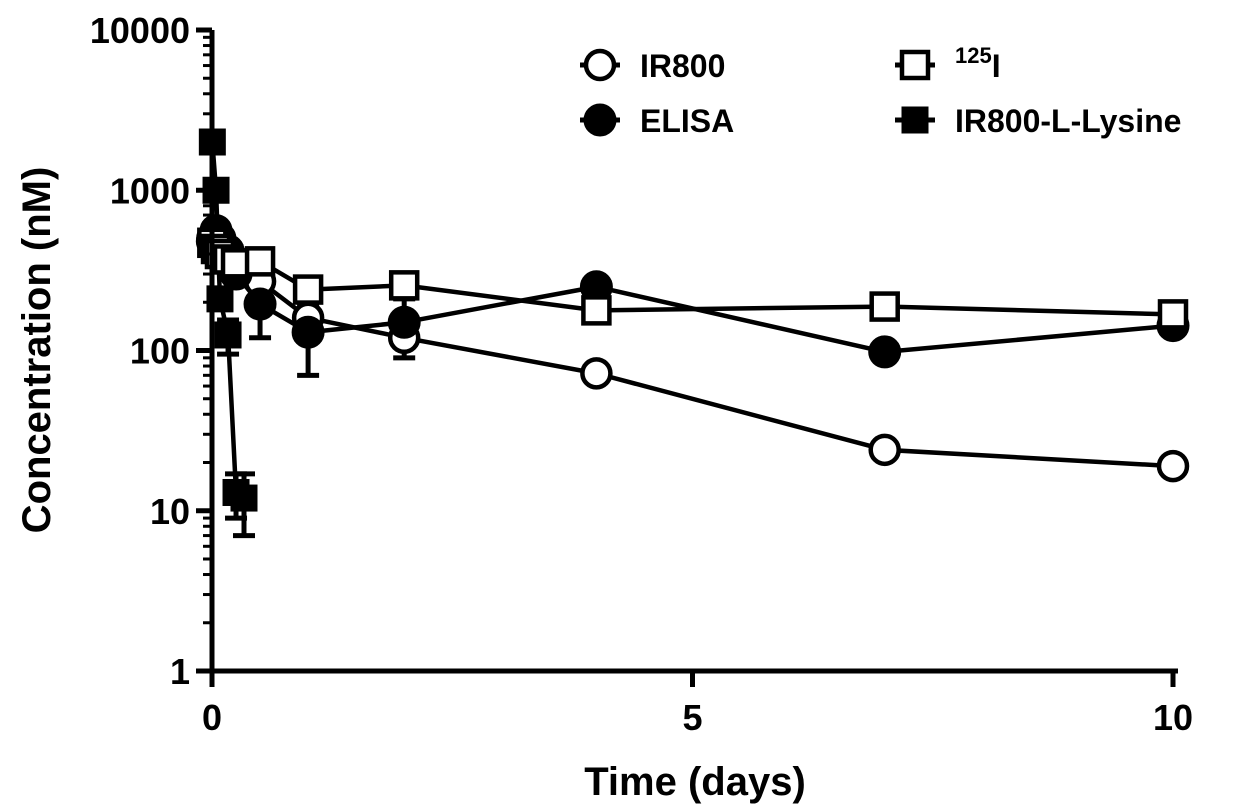 The width and height of the screenshot is (1256, 809). What do you see at coordinates (160, 351) in the screenshot?
I see `y-tick-label: 100` at bounding box center [160, 351].